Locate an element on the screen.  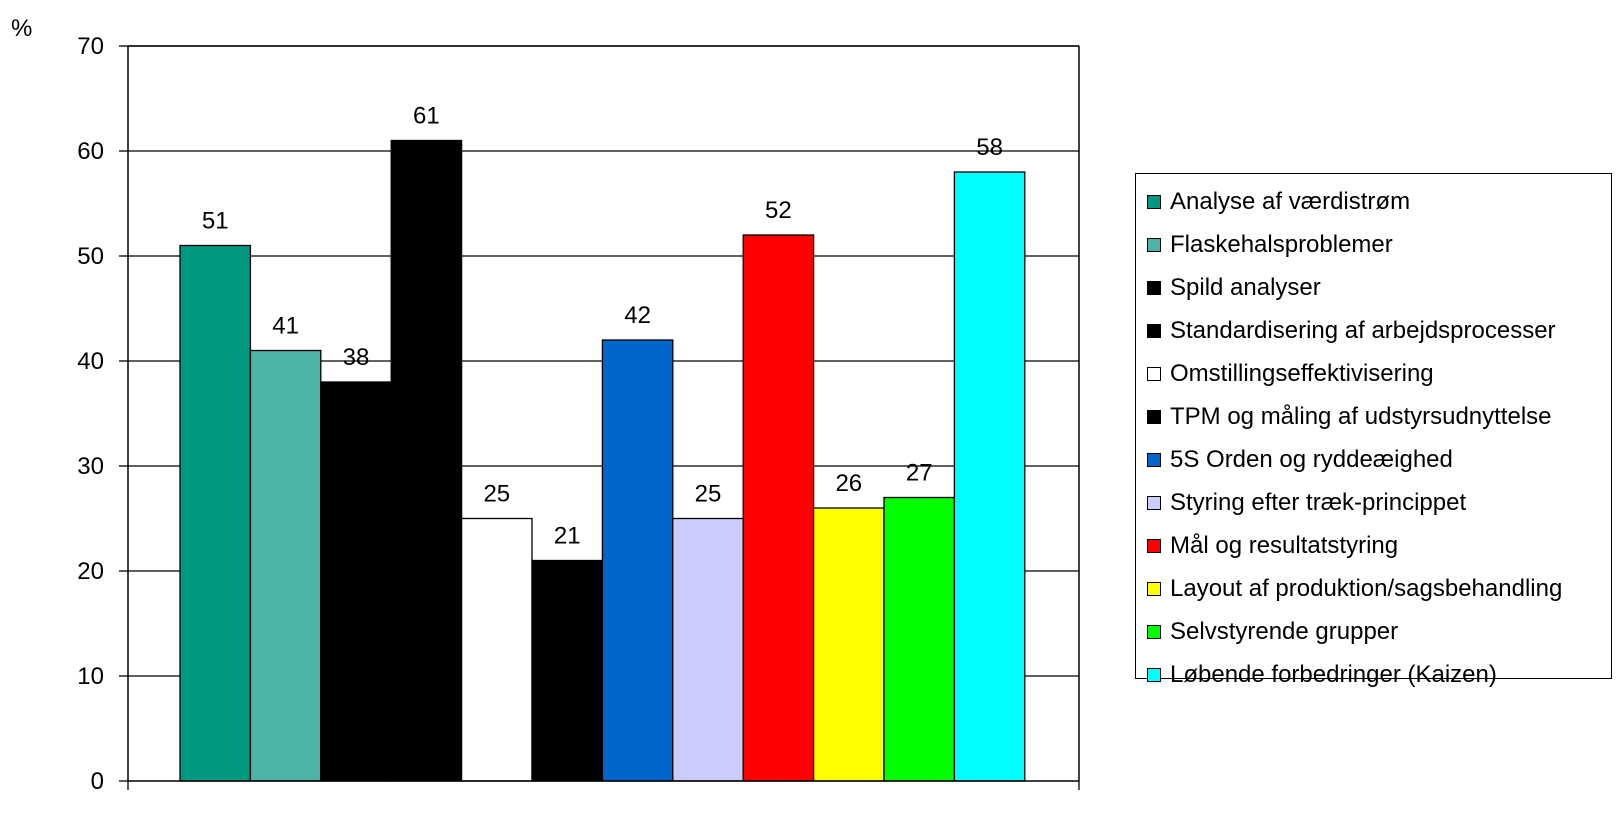
data-label: 27 is located at coordinates (919, 473).